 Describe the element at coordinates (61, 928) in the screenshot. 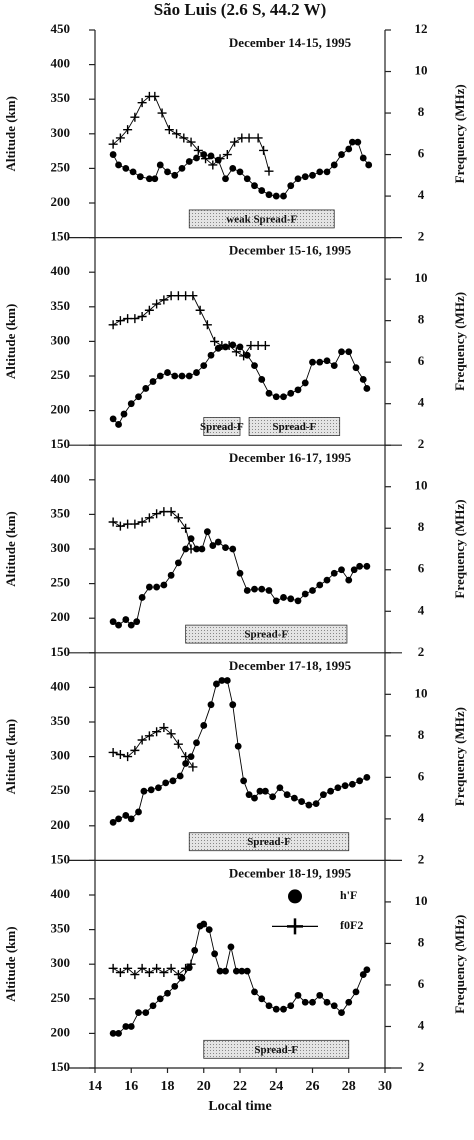

I see `y-tick-label: 350` at that location.